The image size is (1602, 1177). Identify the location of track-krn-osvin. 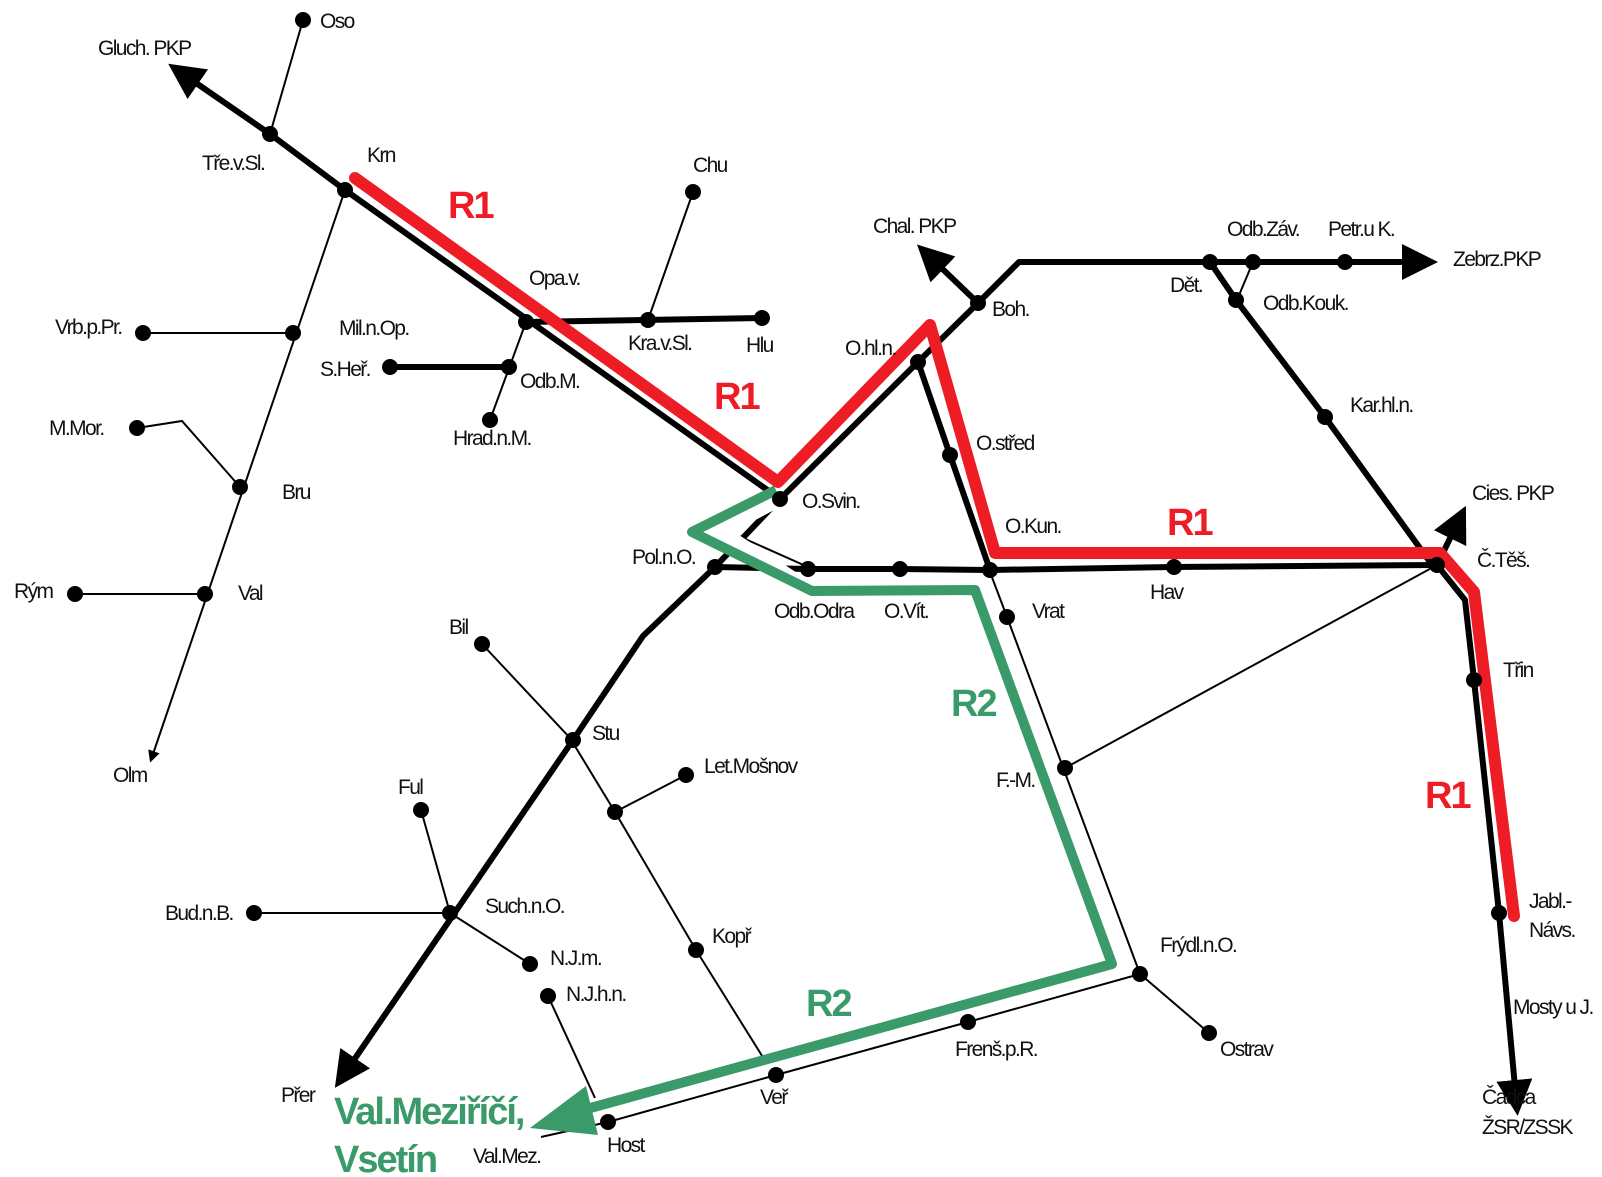
(562, 344).